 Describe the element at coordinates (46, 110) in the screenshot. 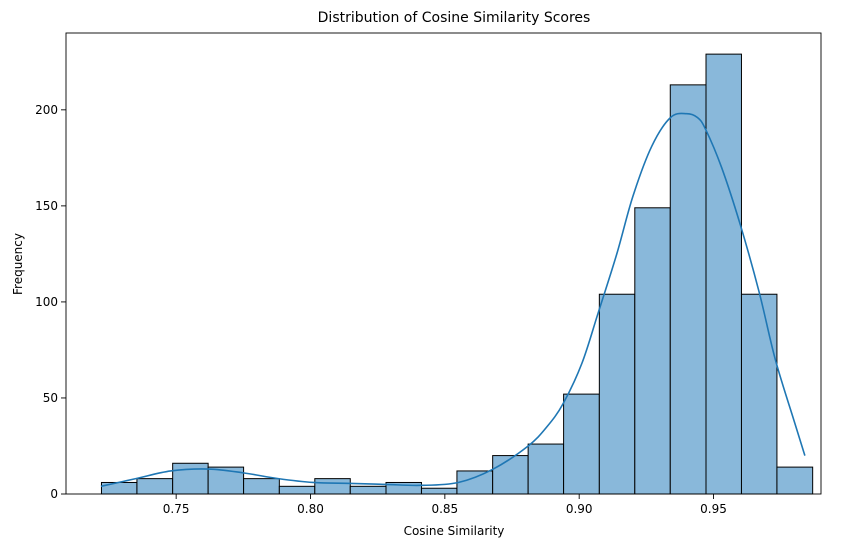

I see `y-tick-label: 200` at that location.